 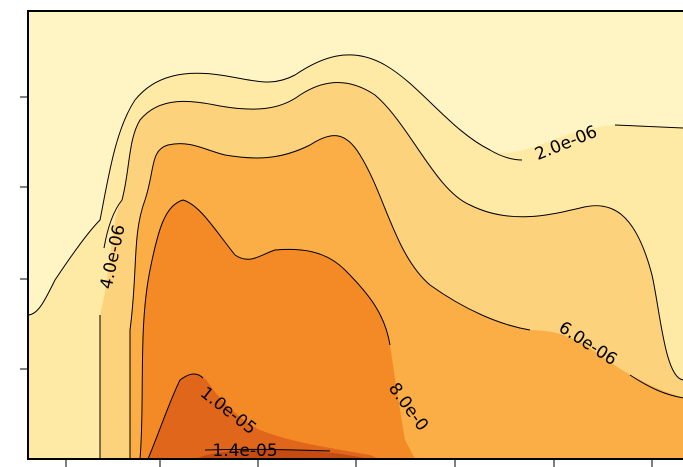 What do you see at coordinates (282, 454) in the screenshot?
I see `contour-band-1.2e-05` at bounding box center [282, 454].